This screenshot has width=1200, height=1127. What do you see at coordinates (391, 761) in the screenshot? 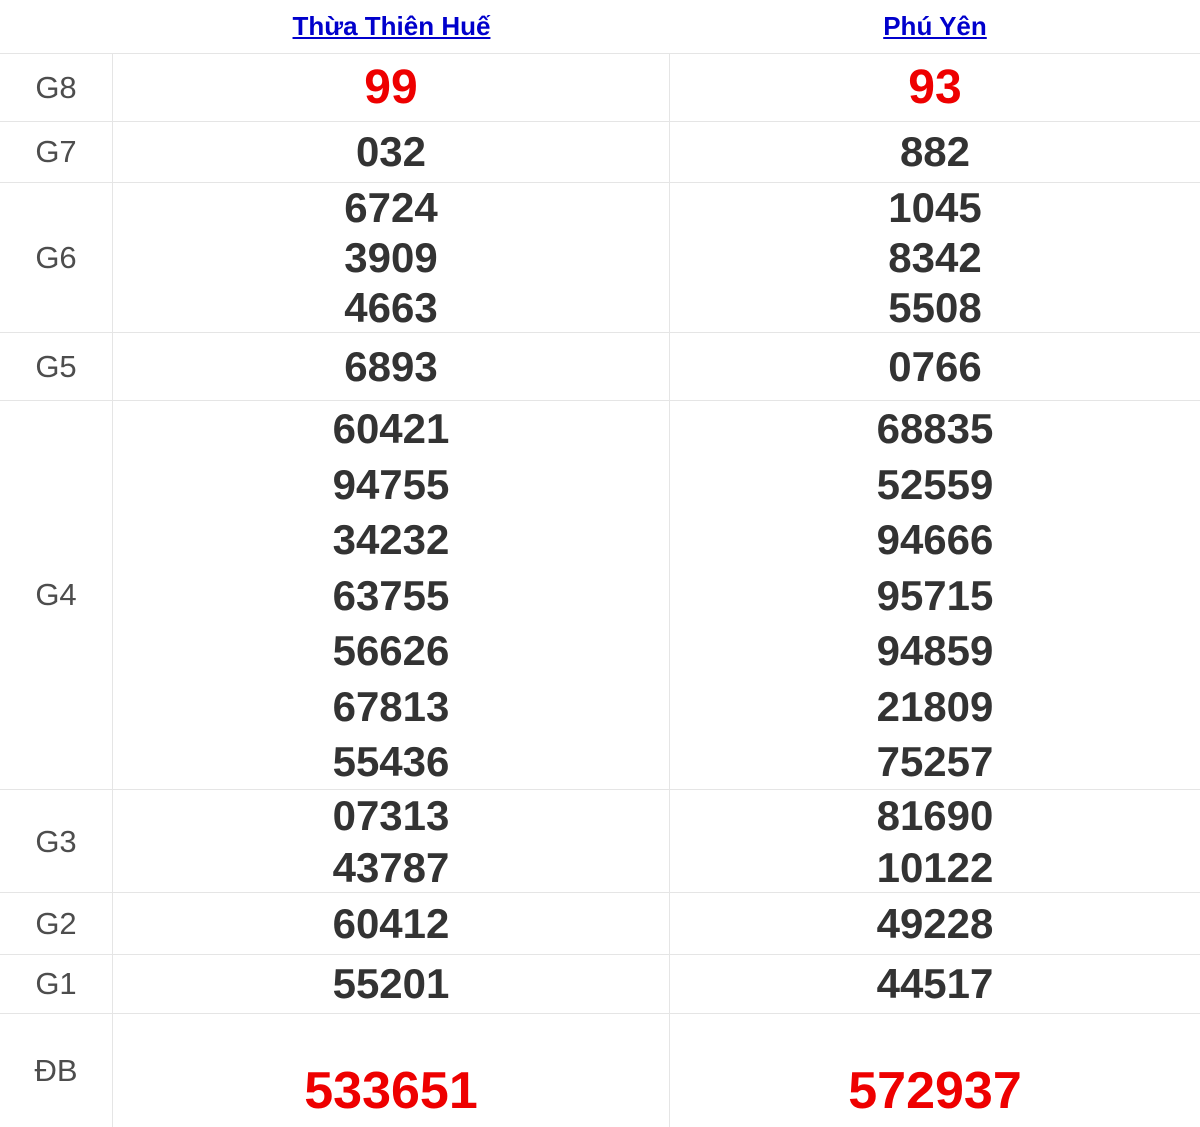
I see `result-number: 55436` at bounding box center [391, 761].